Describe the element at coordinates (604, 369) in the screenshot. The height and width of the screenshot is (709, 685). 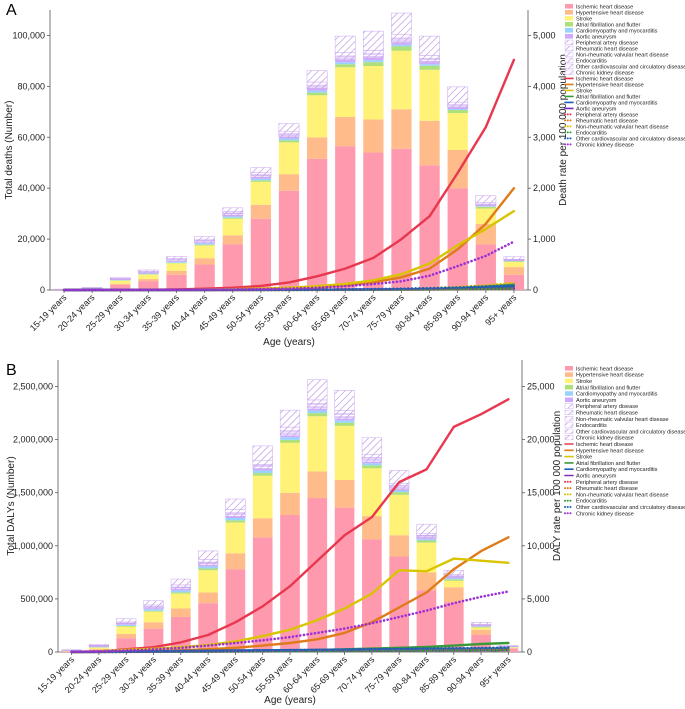
I see `legend-entry: Ischemic heart disease` at that location.